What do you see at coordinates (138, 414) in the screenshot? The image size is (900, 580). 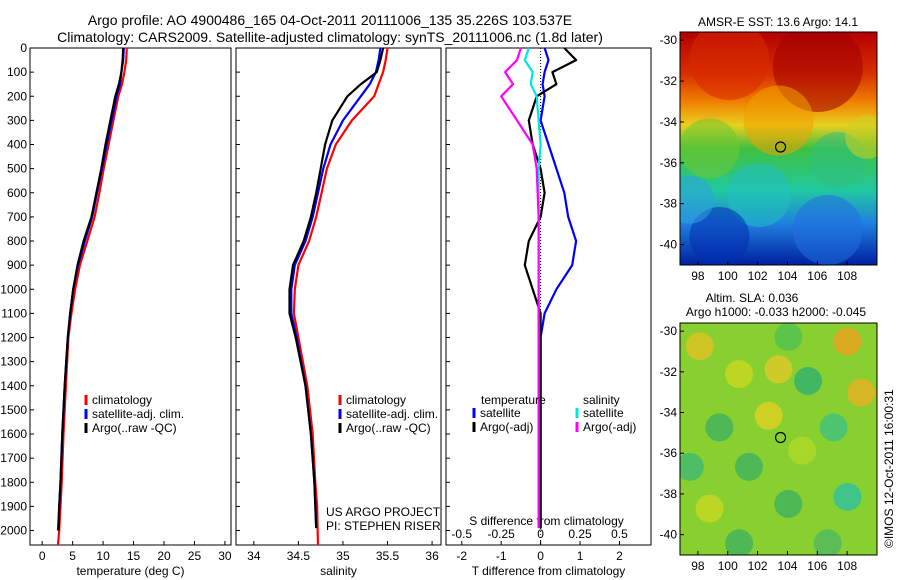 I see `legend-label: satellite-adj. clim.` at bounding box center [138, 414].